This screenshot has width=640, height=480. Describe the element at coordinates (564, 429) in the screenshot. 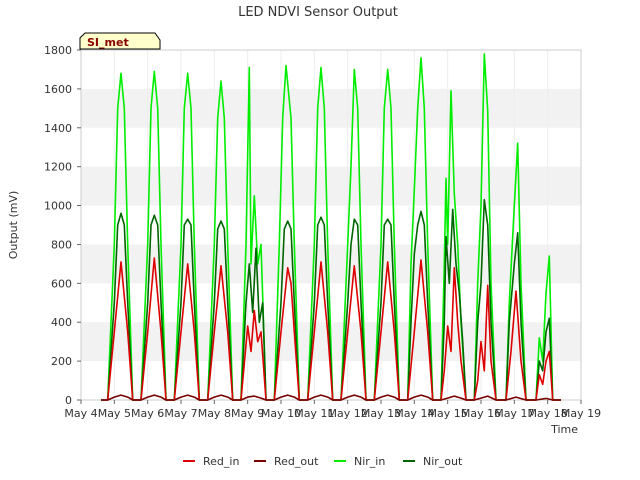

I see `x-axis-label: Time` at that location.